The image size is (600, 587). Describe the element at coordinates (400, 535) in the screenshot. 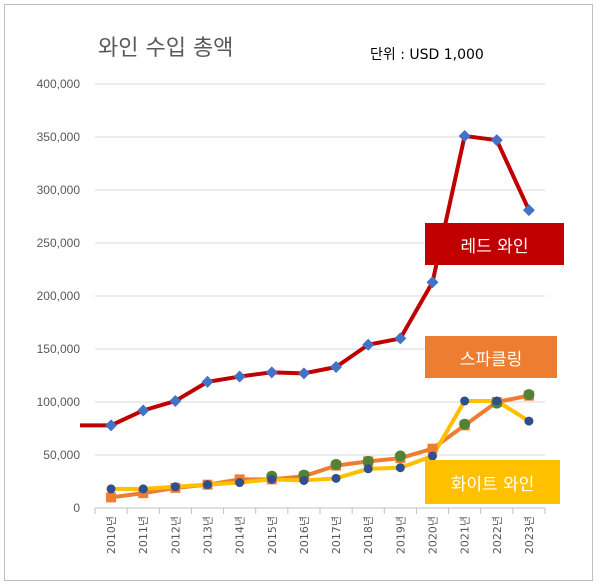

I see `x-tick-label: 2019년` at that location.